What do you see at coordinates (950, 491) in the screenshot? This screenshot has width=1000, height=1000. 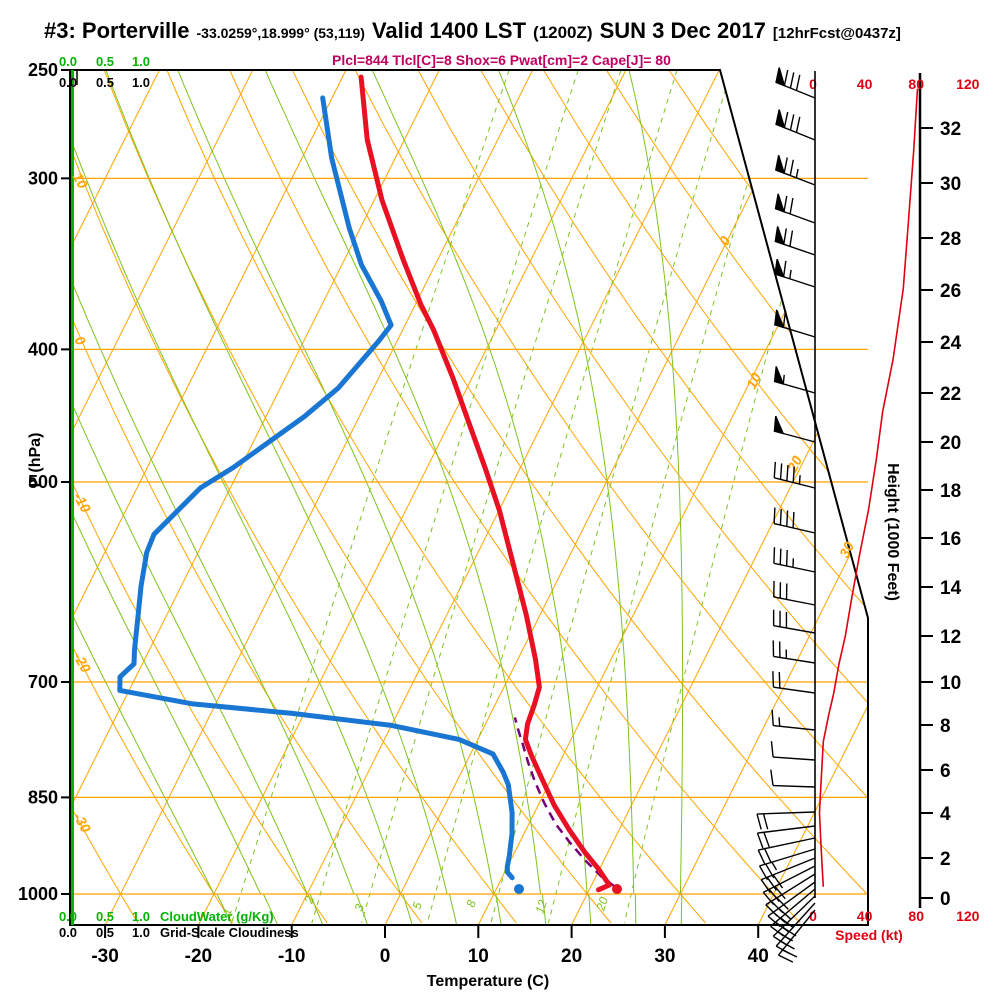 I see `height-tick-label: 18` at bounding box center [950, 491].